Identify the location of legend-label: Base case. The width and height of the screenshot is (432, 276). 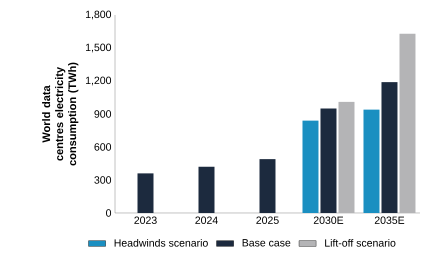
(266, 242).